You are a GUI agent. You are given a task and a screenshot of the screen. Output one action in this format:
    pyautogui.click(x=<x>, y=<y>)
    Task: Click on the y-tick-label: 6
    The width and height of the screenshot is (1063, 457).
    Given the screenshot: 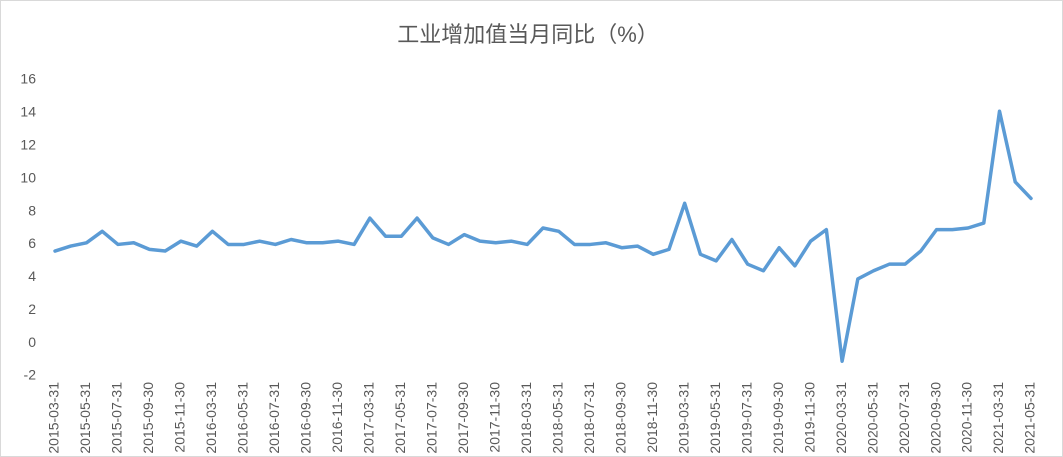 What is the action you would take?
    pyautogui.click(x=32, y=243)
    